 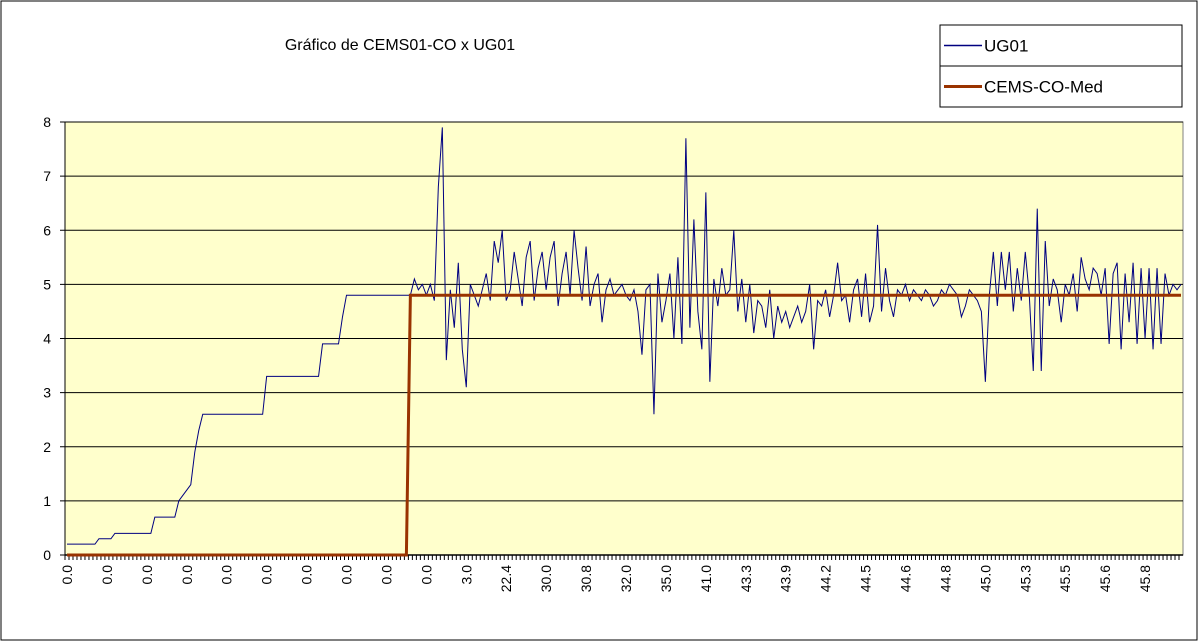 I want to click on x-tick-label: 35.0, so click(x=666, y=578).